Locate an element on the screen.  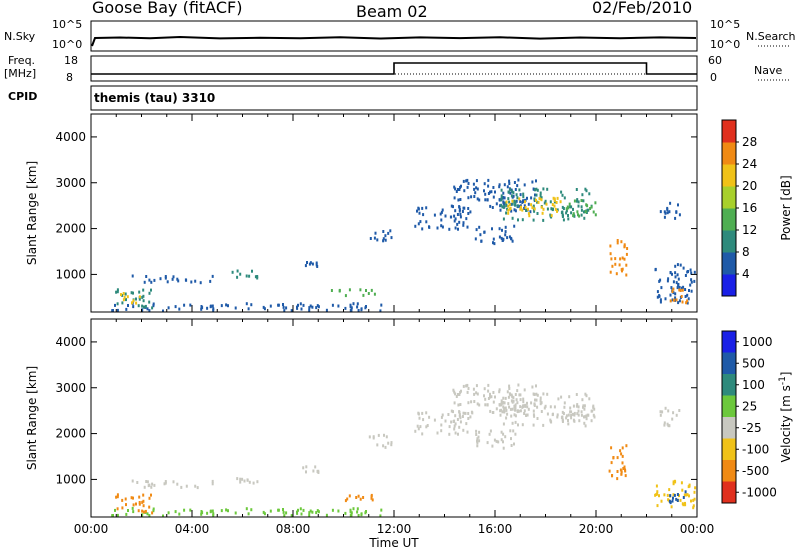
y-tick-label: 3000 is located at coordinates (70, 388).